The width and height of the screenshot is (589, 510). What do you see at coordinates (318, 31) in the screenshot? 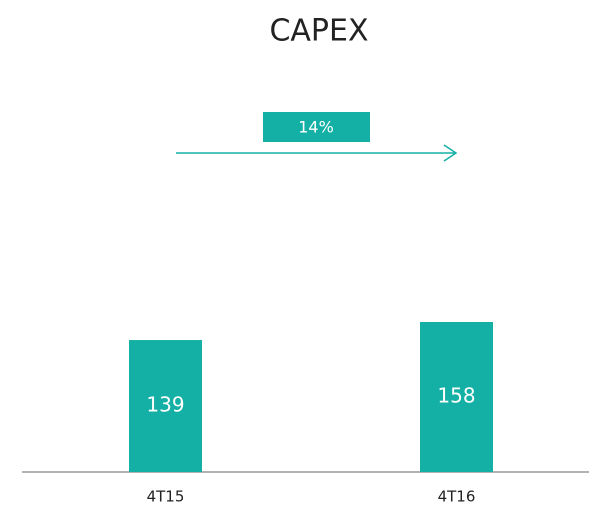
I see `chart-title: CAPEX` at bounding box center [318, 31].